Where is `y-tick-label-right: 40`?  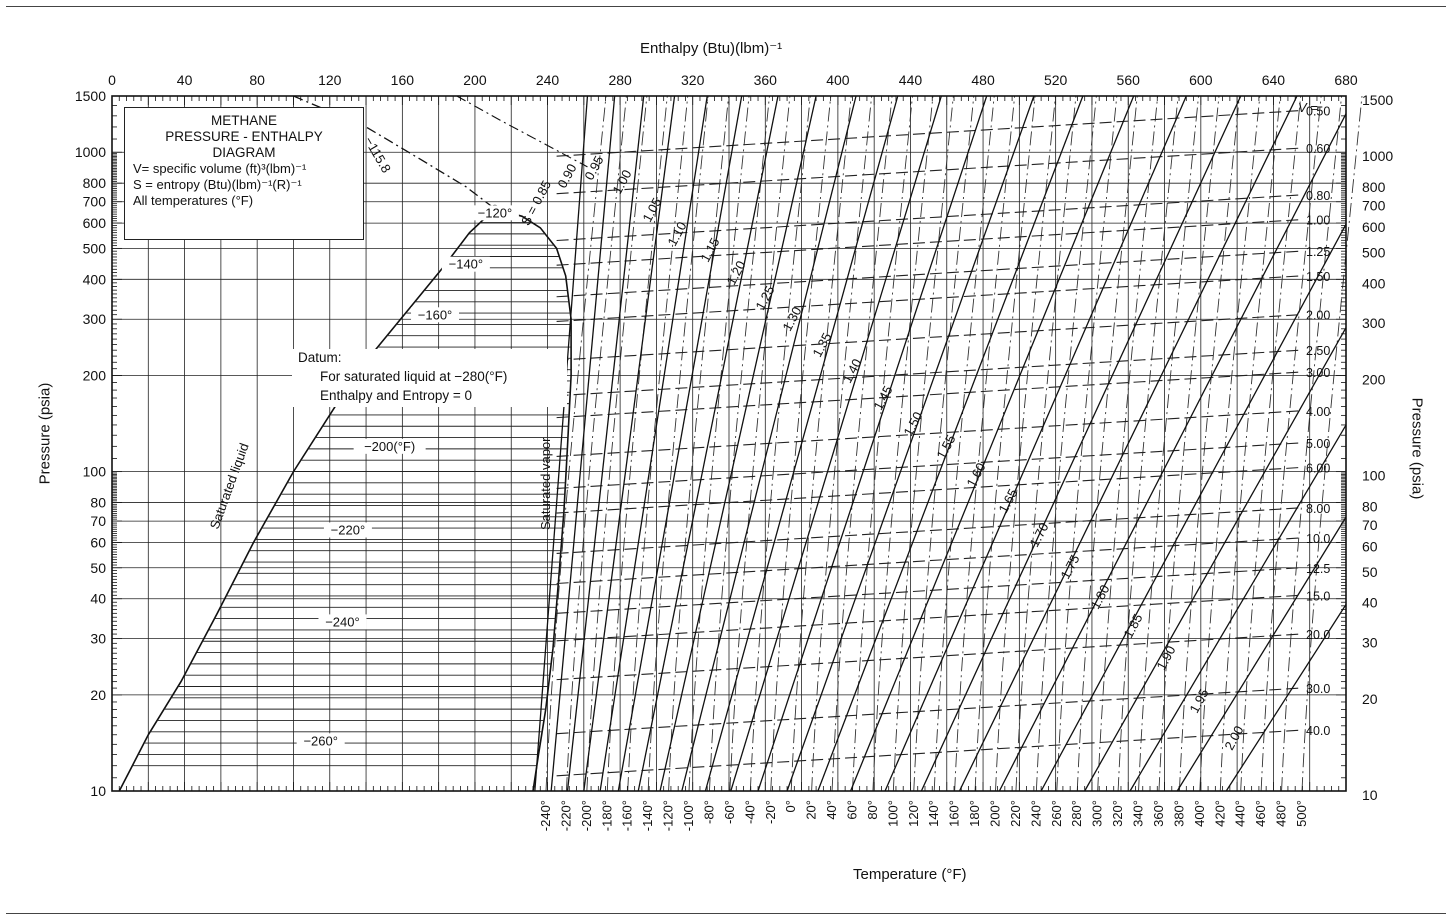
y-tick-label-right: 40 is located at coordinates (1370, 603).